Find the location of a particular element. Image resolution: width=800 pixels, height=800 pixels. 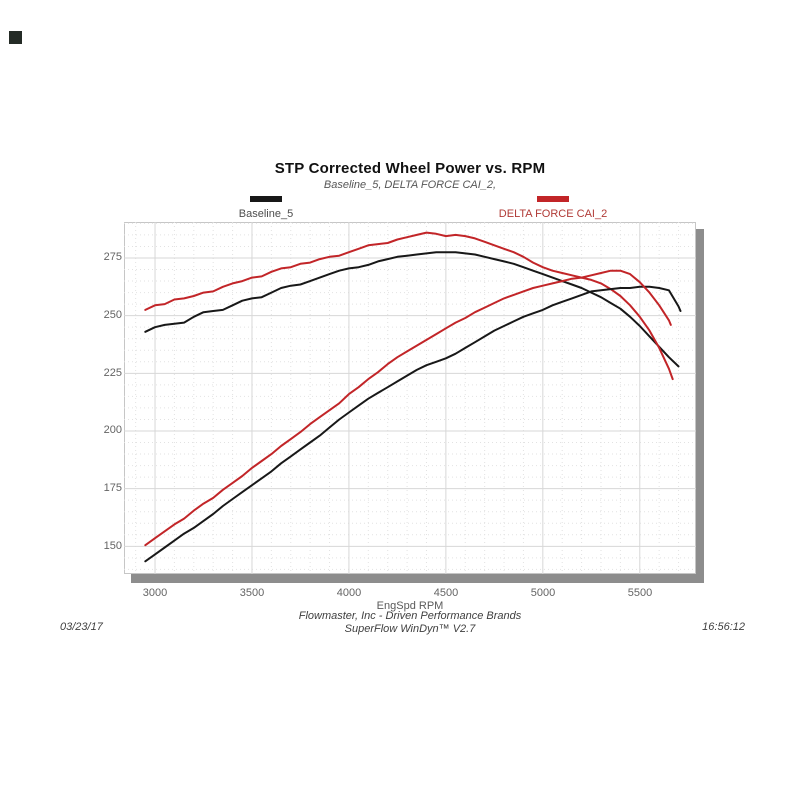

footer-software-line: SuperFlow WinDyn™ V2.7 is located at coordinates (410, 629).